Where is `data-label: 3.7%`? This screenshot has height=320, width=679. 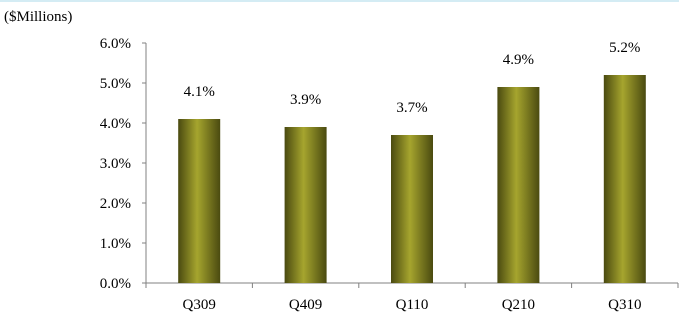 data-label: 3.7% is located at coordinates (411, 108).